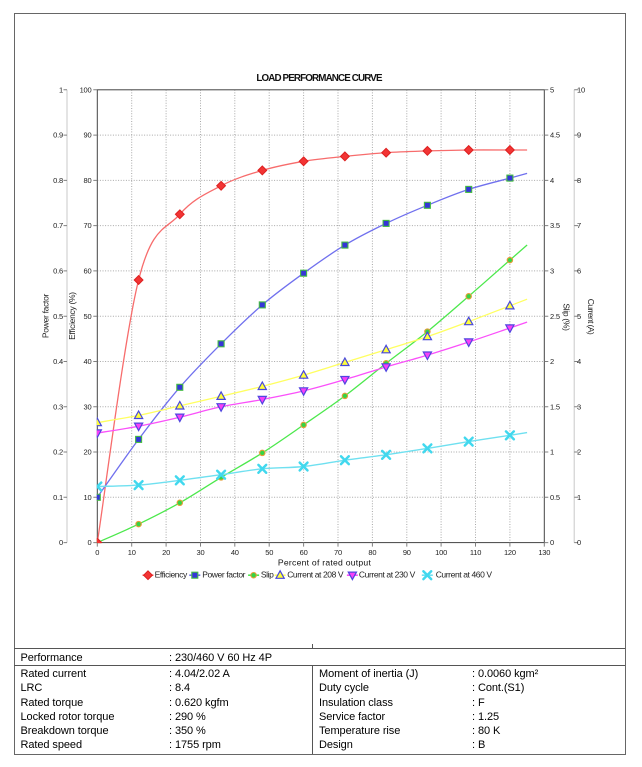 This screenshot has width=642, height=767. What do you see at coordinates (267, 575) in the screenshot?
I see `svg-text: Slip` at bounding box center [267, 575].